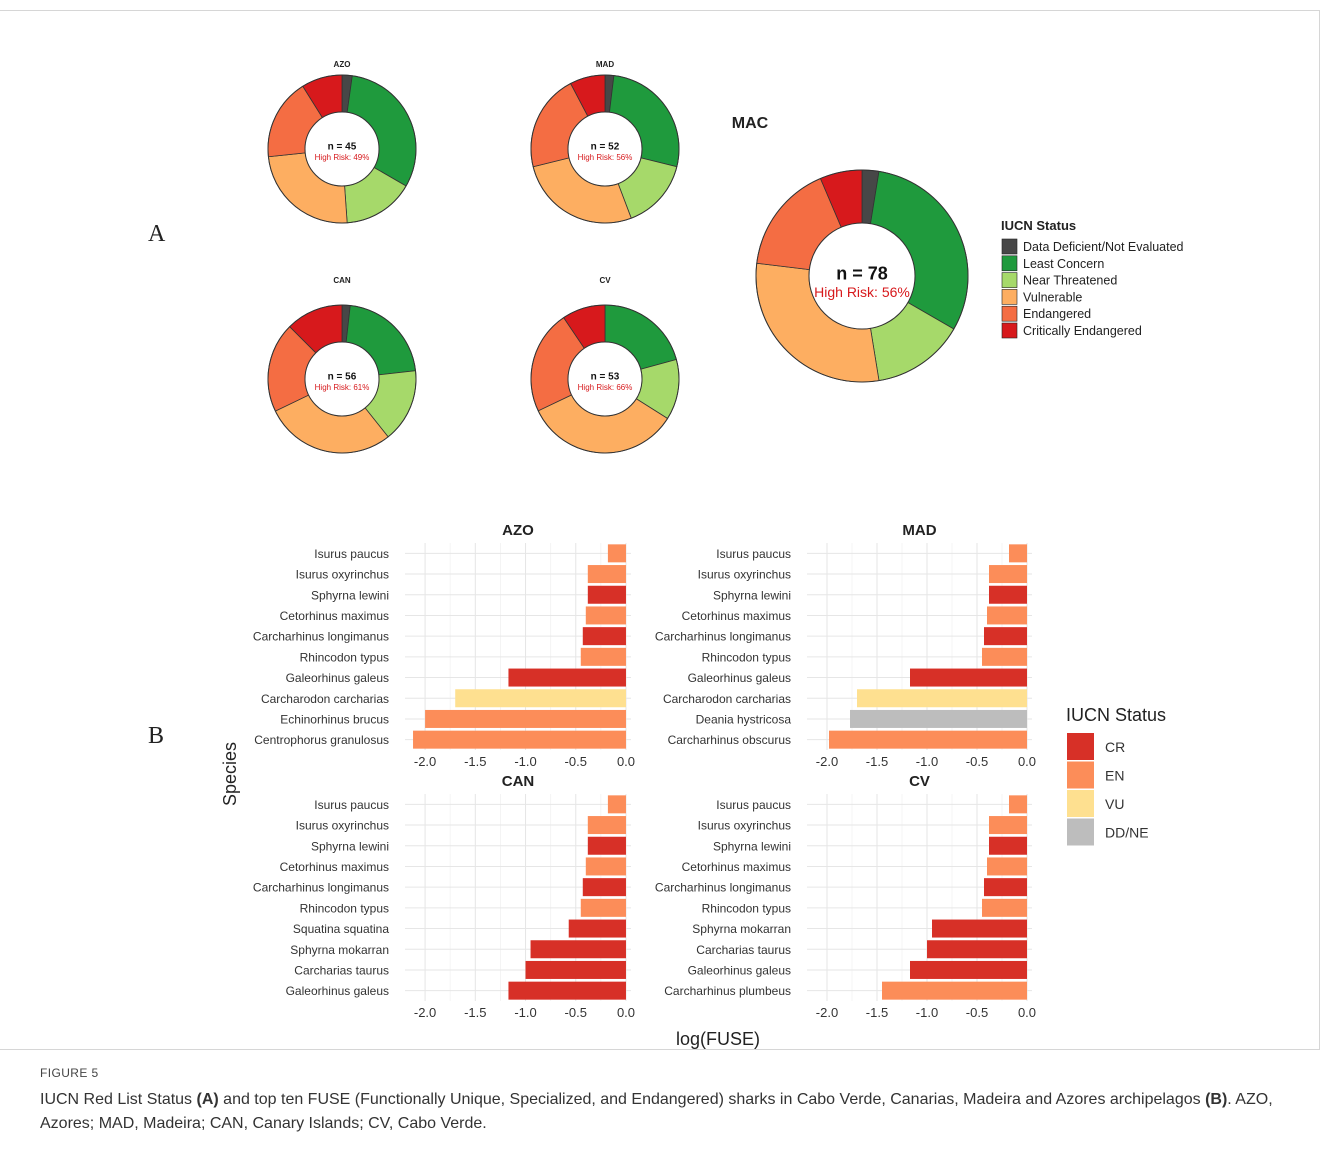 Image resolution: width=1322 pixels, height=1160 pixels. I want to click on legend-swatch-cr, so click(1009, 330).